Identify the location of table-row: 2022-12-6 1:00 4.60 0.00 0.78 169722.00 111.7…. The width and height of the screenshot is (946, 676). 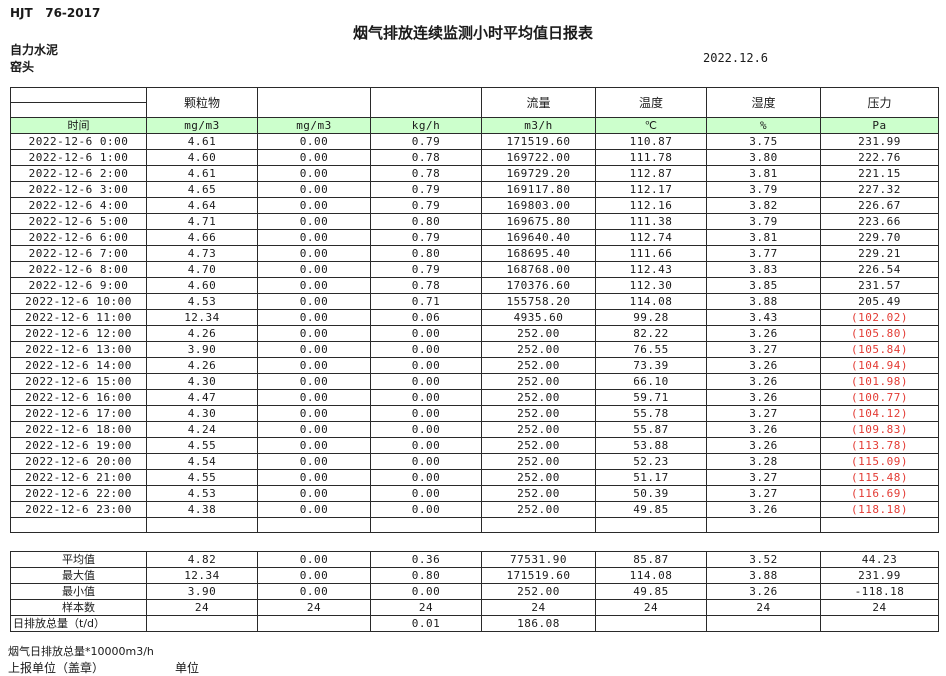
(474, 157).